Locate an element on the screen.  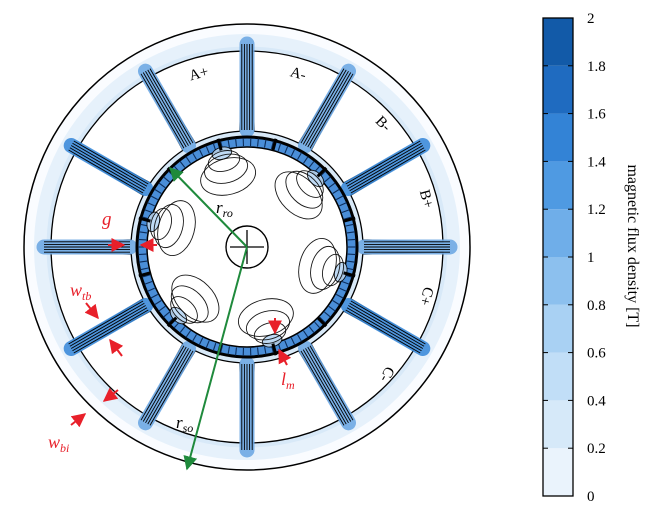
rotor-radius-arrow is located at coordinates (208, 207).